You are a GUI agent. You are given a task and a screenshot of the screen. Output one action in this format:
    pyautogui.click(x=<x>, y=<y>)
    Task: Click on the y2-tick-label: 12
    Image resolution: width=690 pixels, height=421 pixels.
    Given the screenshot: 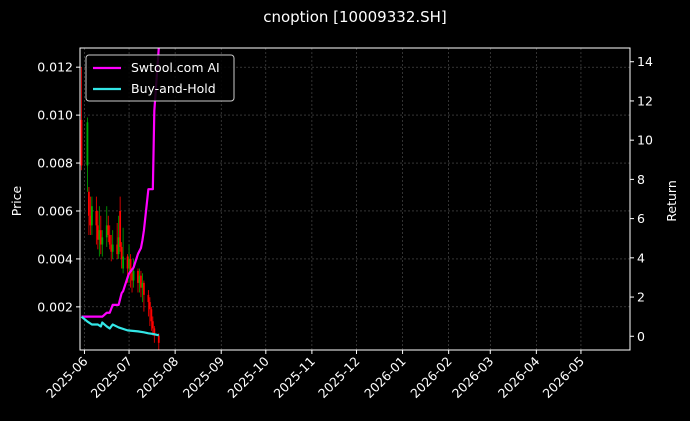 What is the action you would take?
    pyautogui.click(x=645, y=100)
    